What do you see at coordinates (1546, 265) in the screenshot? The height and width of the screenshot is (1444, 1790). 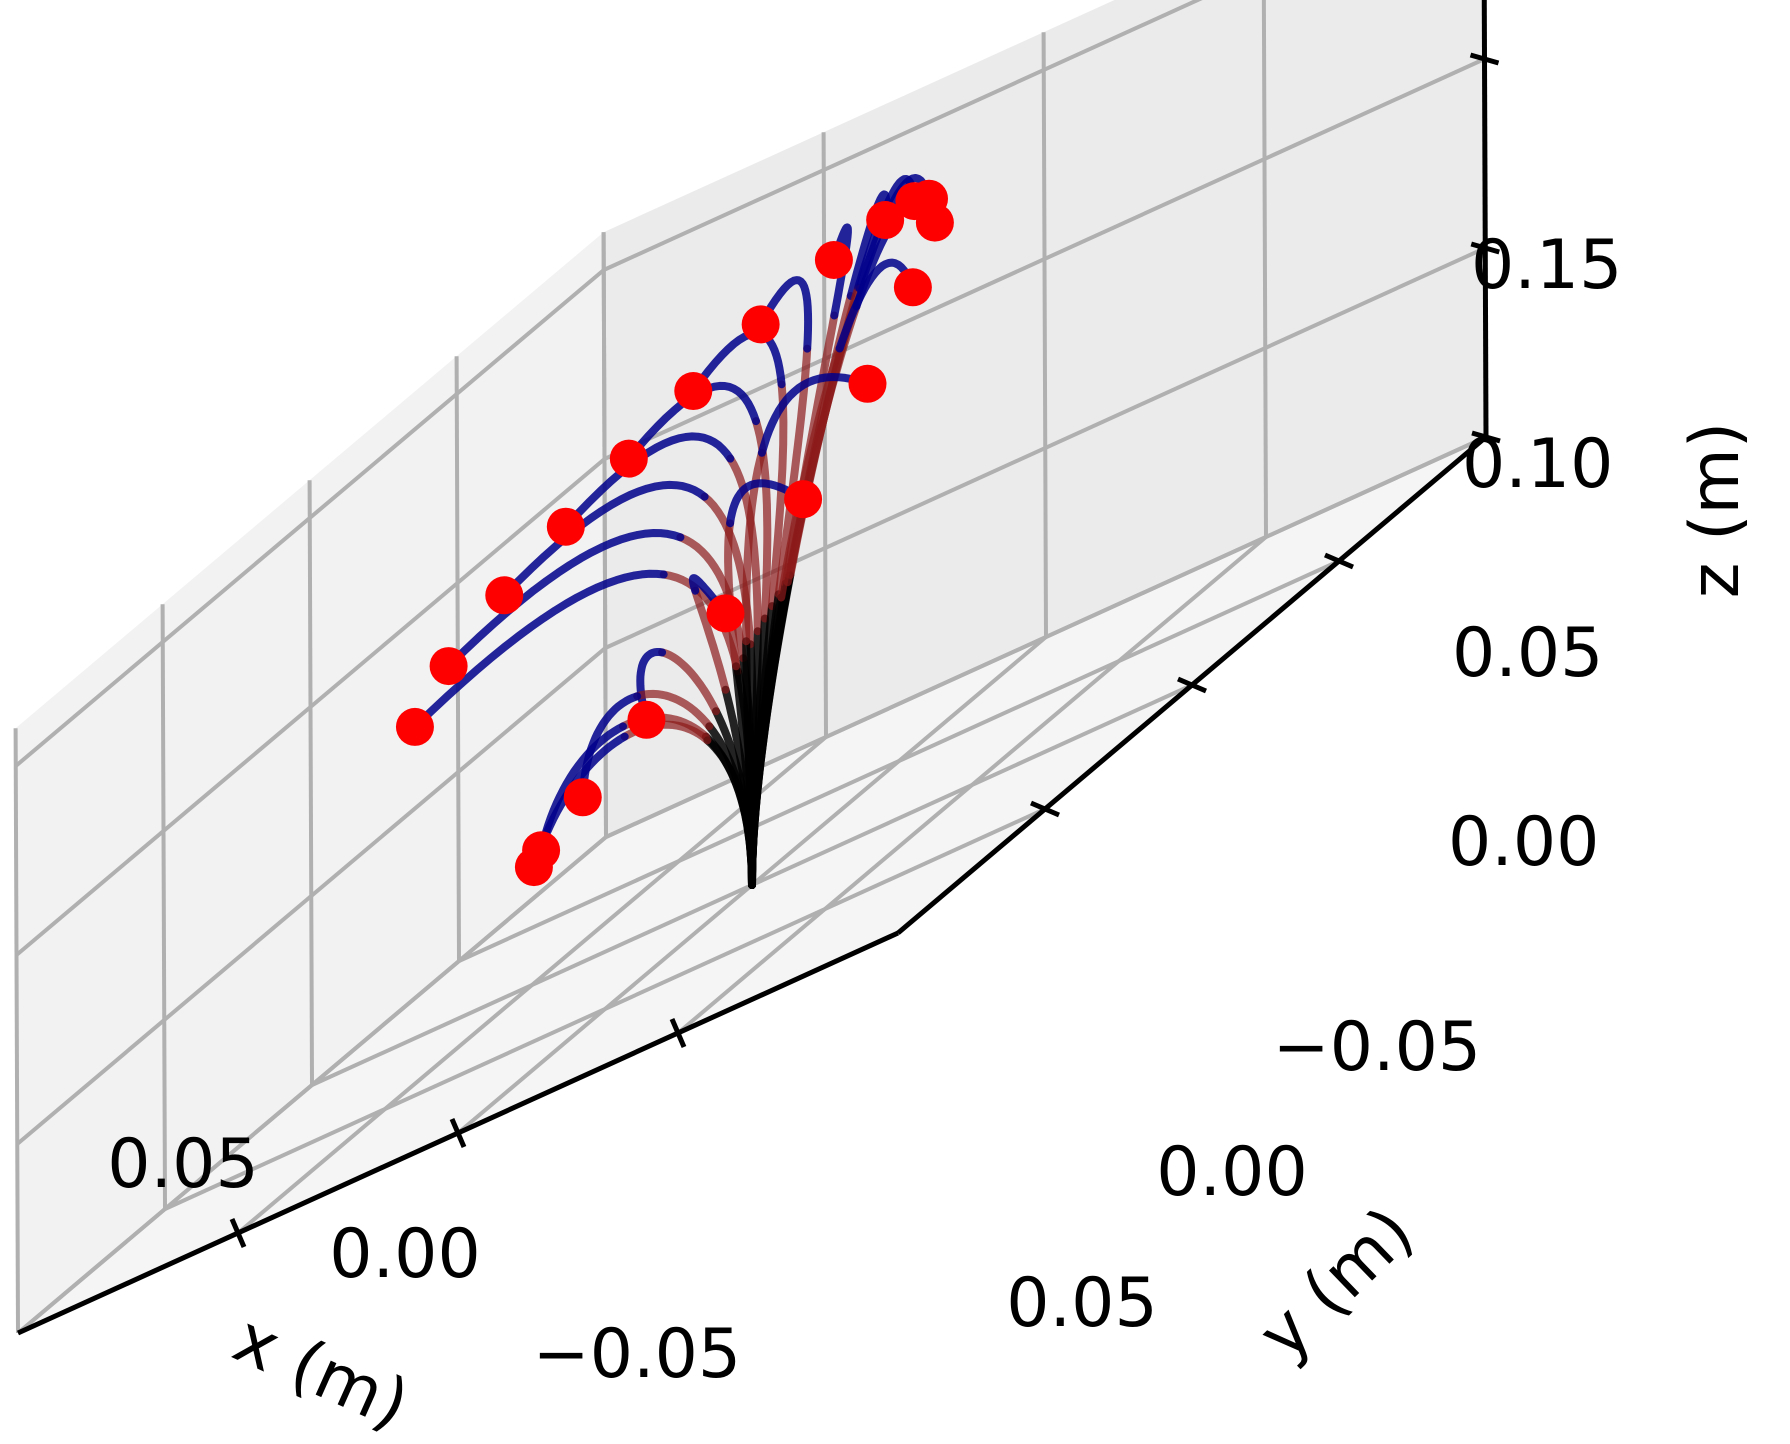 I see `z-tick-label: 0.15` at bounding box center [1546, 265].